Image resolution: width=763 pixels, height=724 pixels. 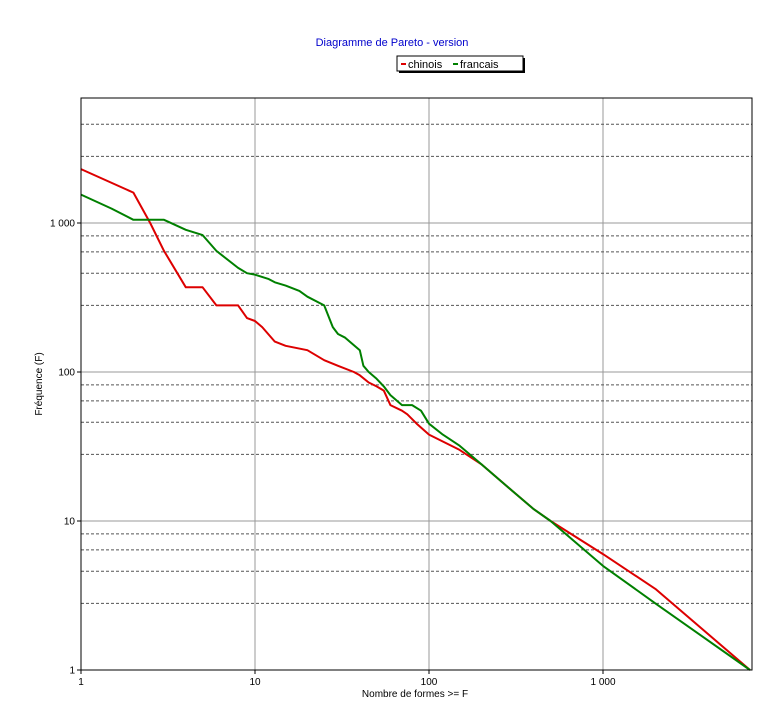 I want to click on legend-label-francais: francais, so click(x=479, y=65).